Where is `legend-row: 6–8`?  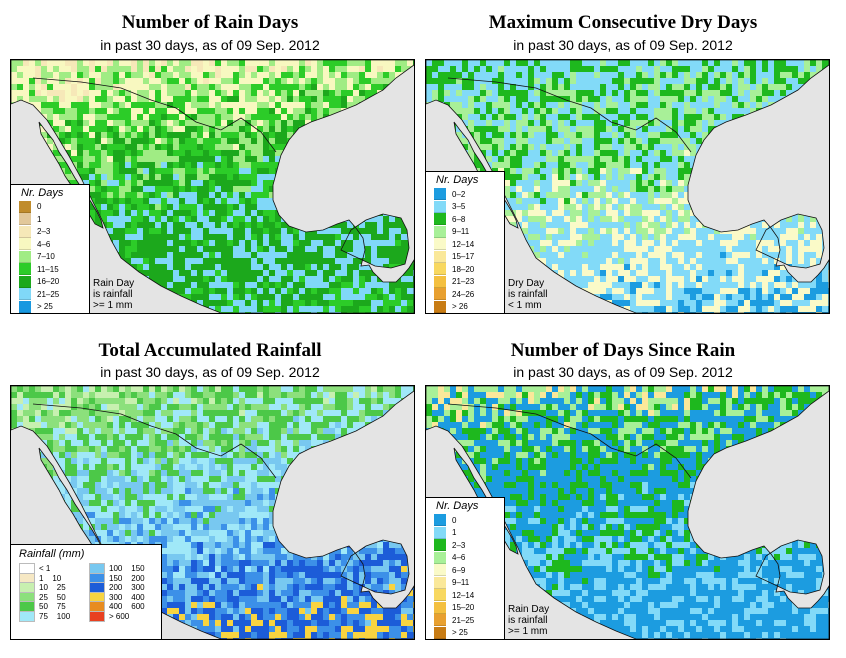 legend-row: 6–8 is located at coordinates (465, 219).